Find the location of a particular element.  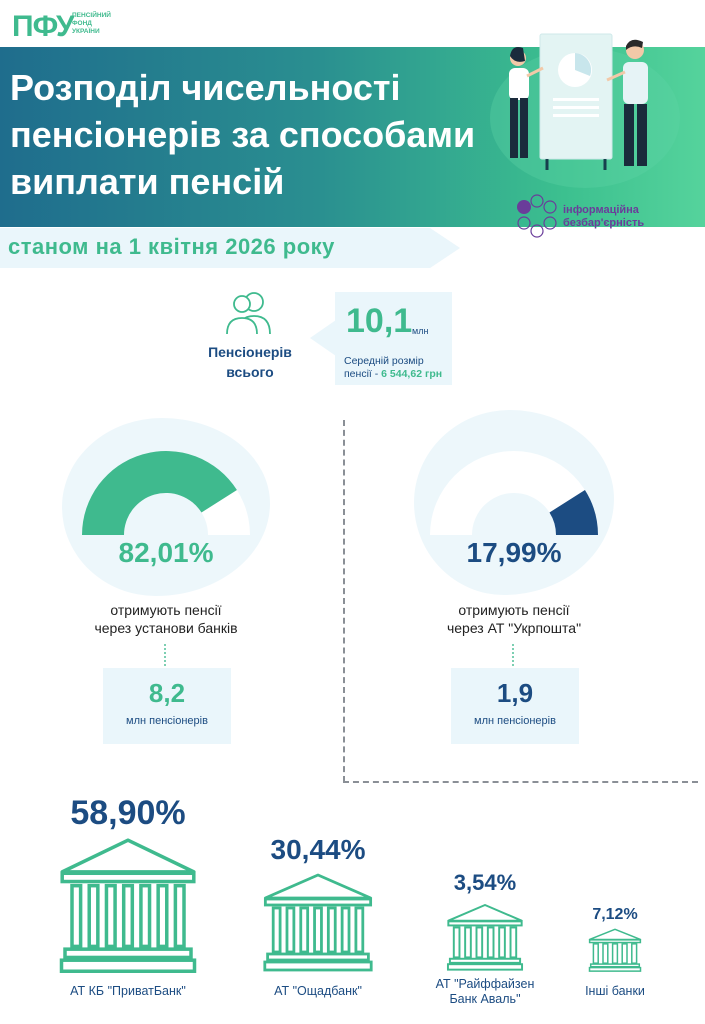

org-name: ПЕНСІЙНИЙ ФОНД УКРАЇНИ is located at coordinates (91, 24).